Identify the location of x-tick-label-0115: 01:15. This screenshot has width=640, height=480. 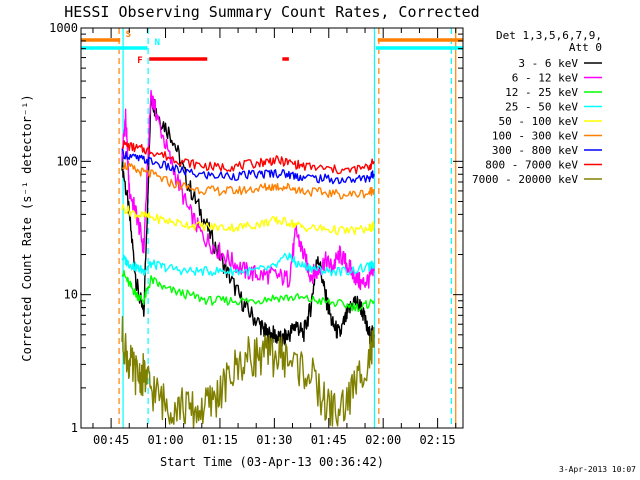
(220, 440).